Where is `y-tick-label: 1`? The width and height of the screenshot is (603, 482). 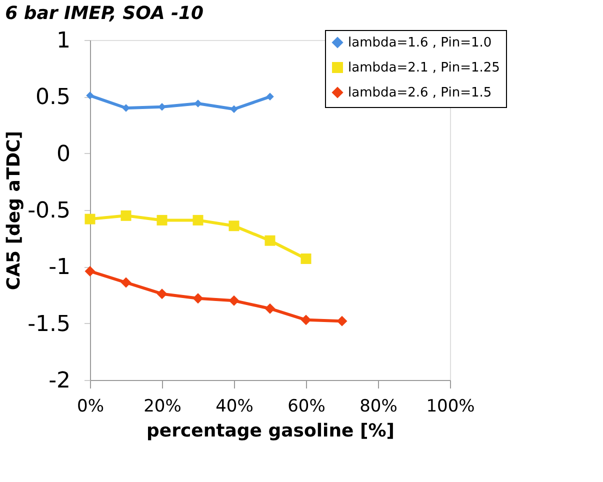 y-tick-label: 1 is located at coordinates (63, 41).